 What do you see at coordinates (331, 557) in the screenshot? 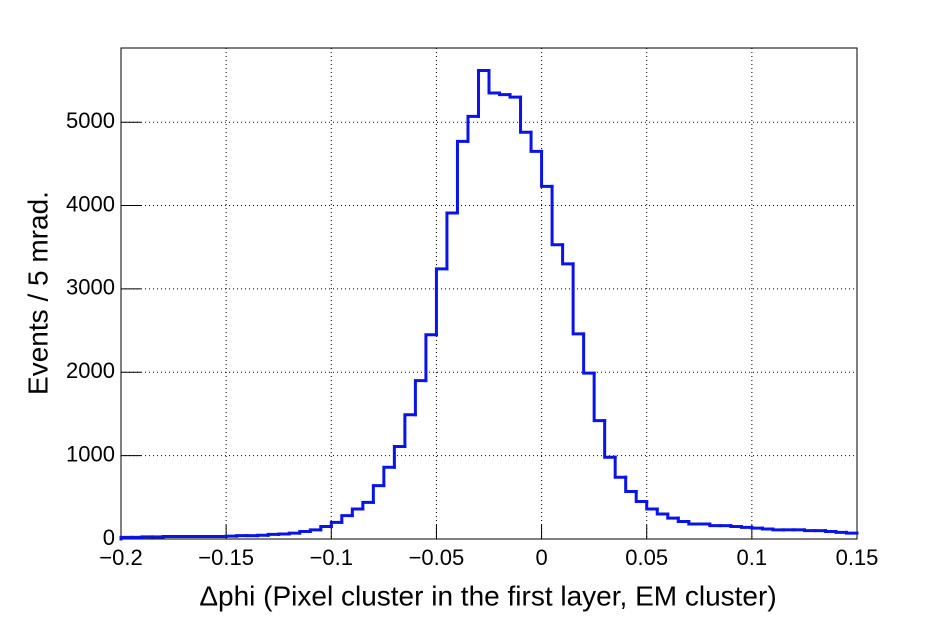
I see `x-tick-label: −0.1` at bounding box center [331, 557].